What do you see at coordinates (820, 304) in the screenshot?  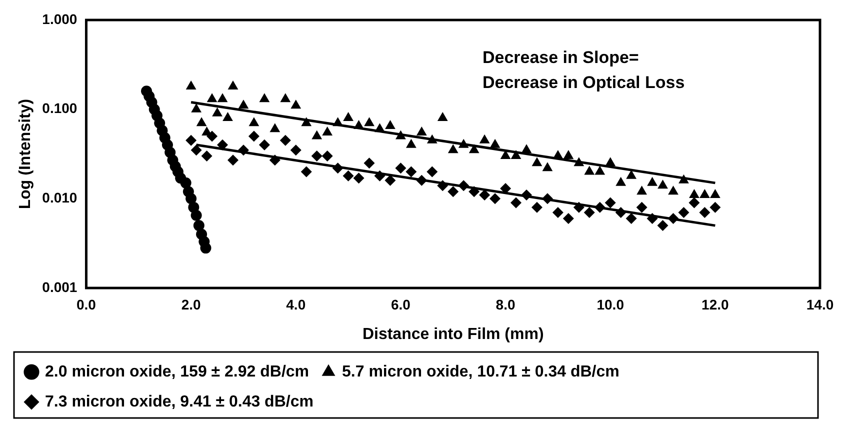 I see `x-tick-label: 14.0` at bounding box center [820, 304].